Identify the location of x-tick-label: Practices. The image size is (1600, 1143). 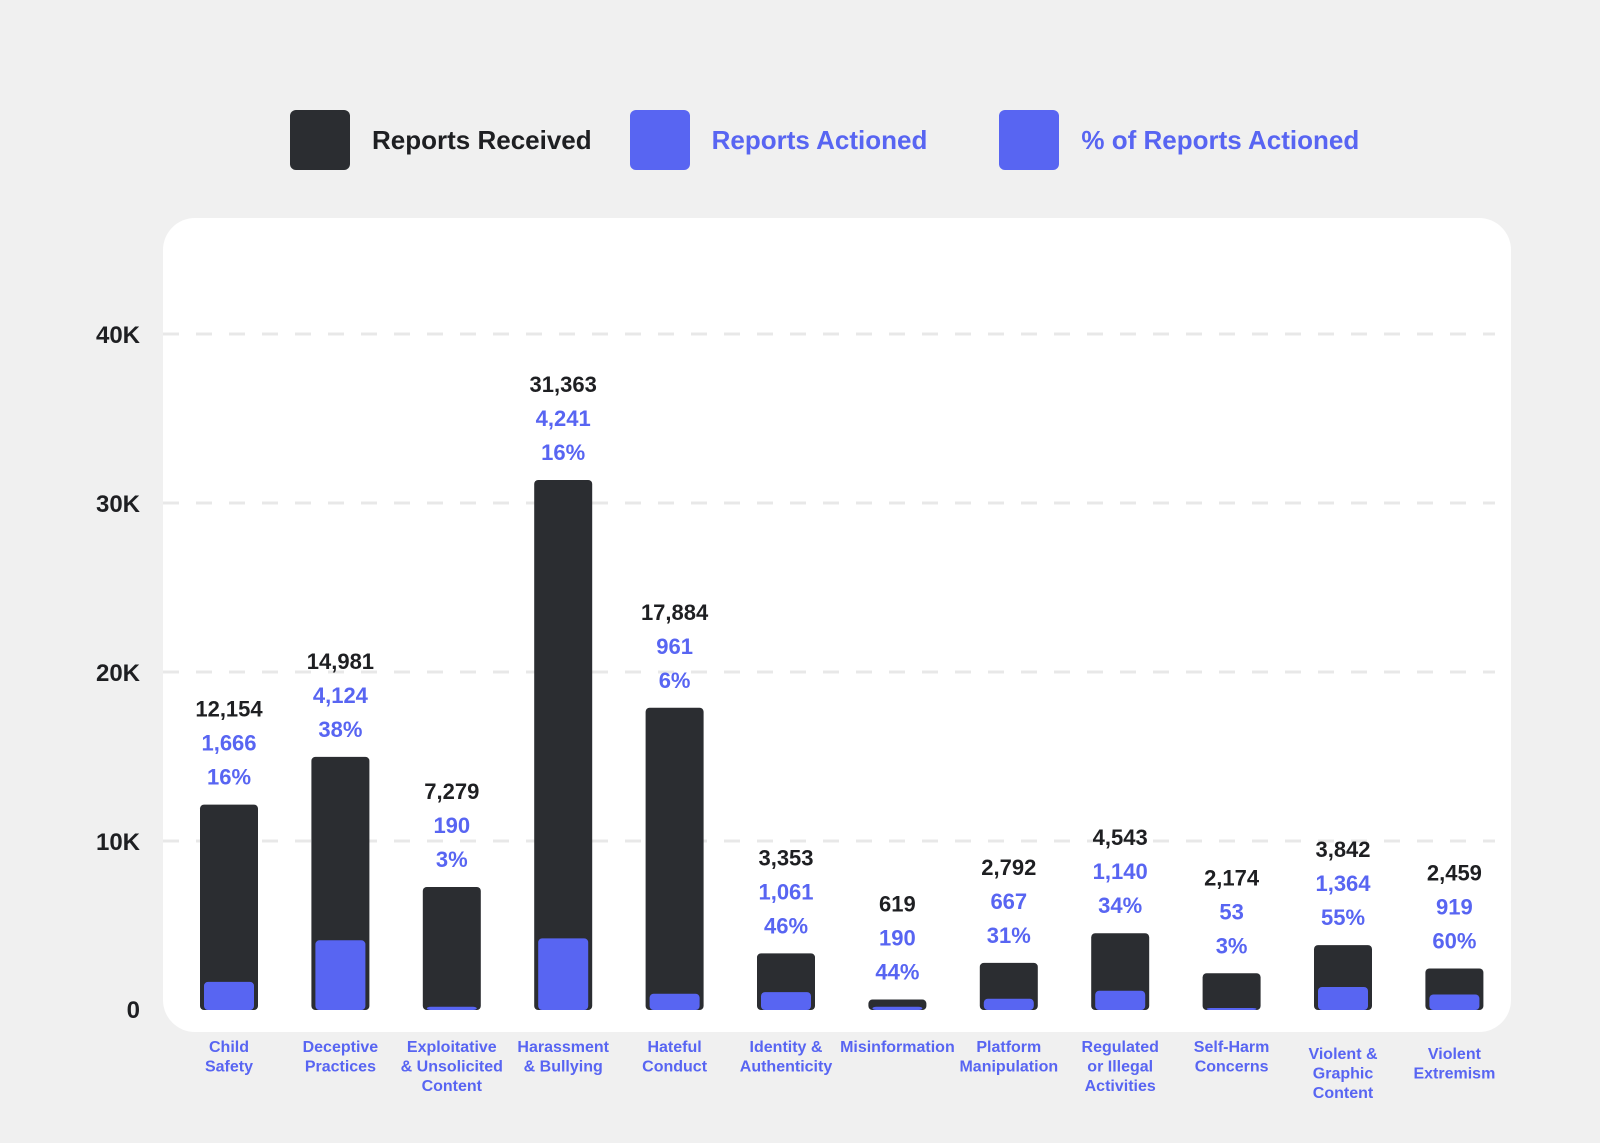
(340, 1067).